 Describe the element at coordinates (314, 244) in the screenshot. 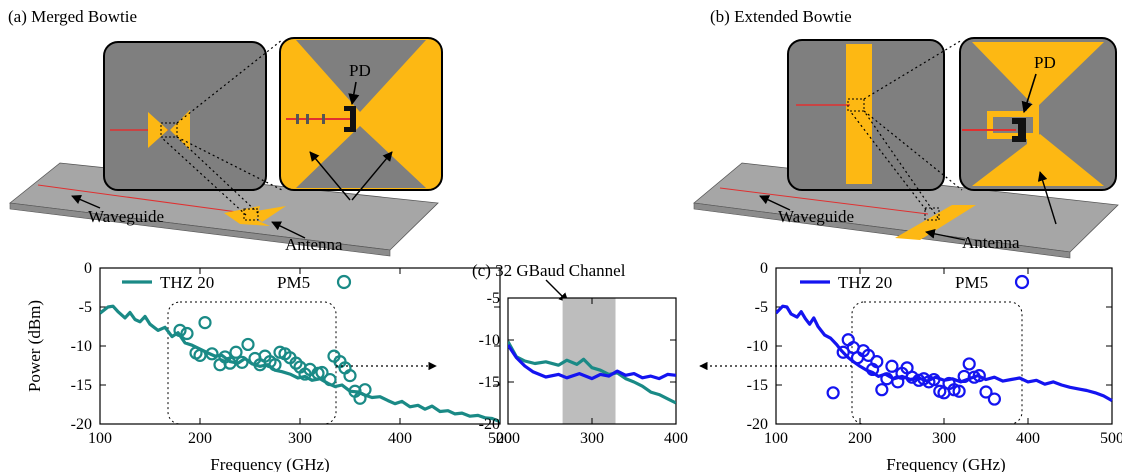

I see `antenna-label-a: Antenna` at that location.